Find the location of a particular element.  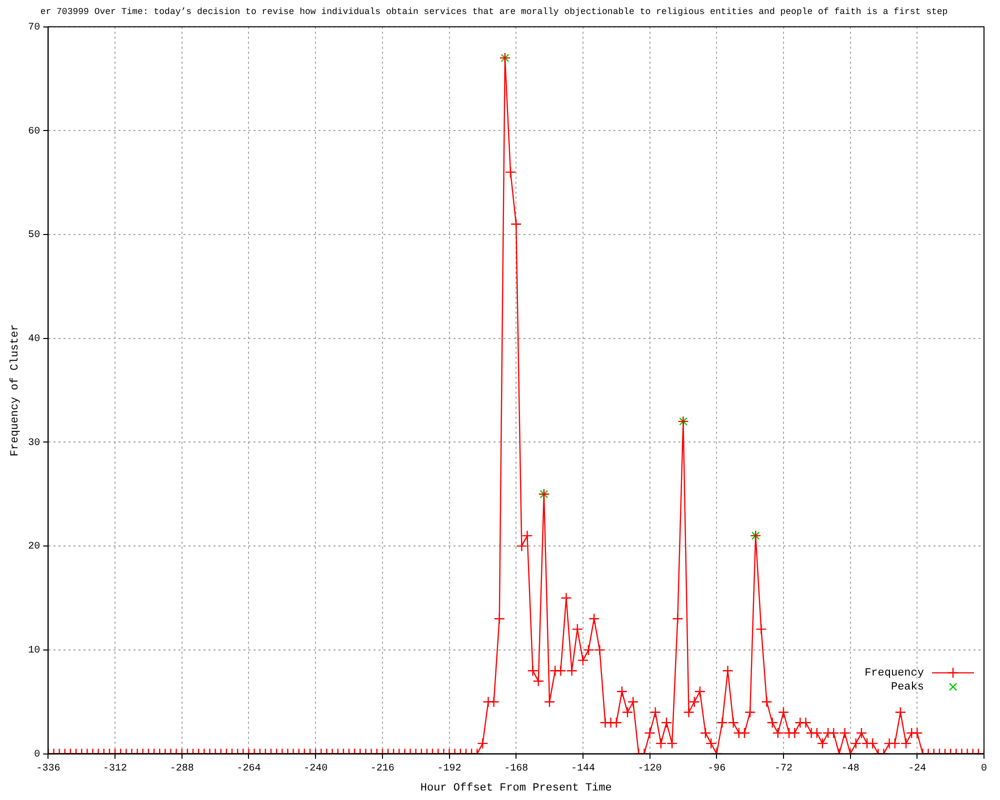

y-tick-label: 30 is located at coordinates (34, 443).